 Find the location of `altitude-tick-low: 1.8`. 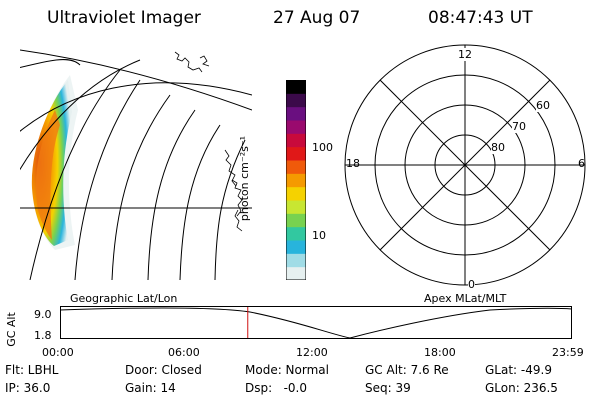

altitude-tick-low: 1.8 is located at coordinates (43, 335).